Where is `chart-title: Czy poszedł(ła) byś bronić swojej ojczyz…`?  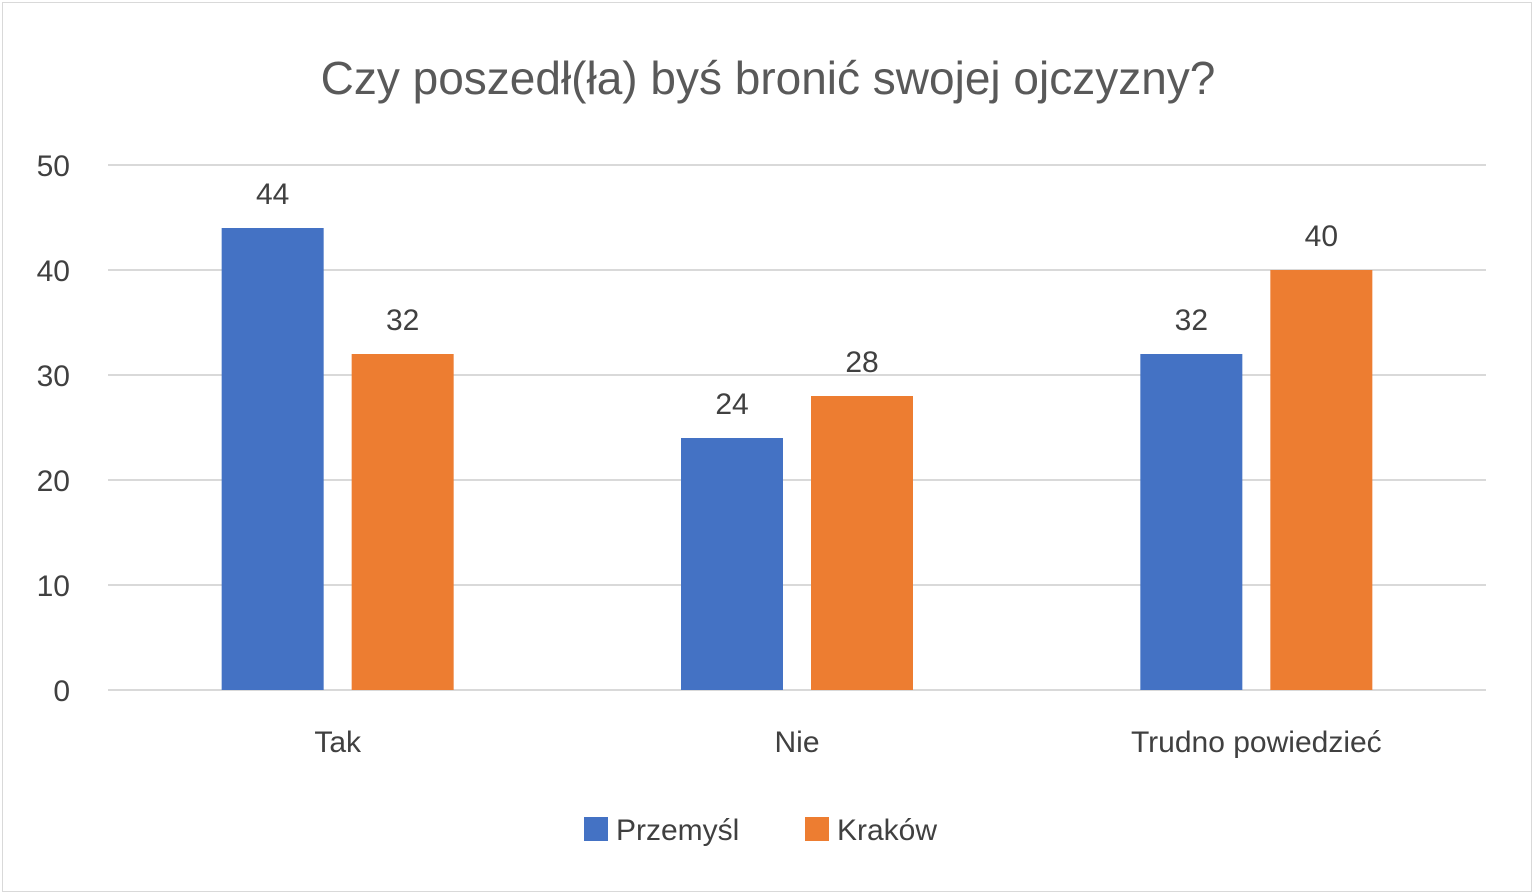
chart-title: Czy poszedł(ła) byś bronić swojej ojczyz… is located at coordinates (768, 78).